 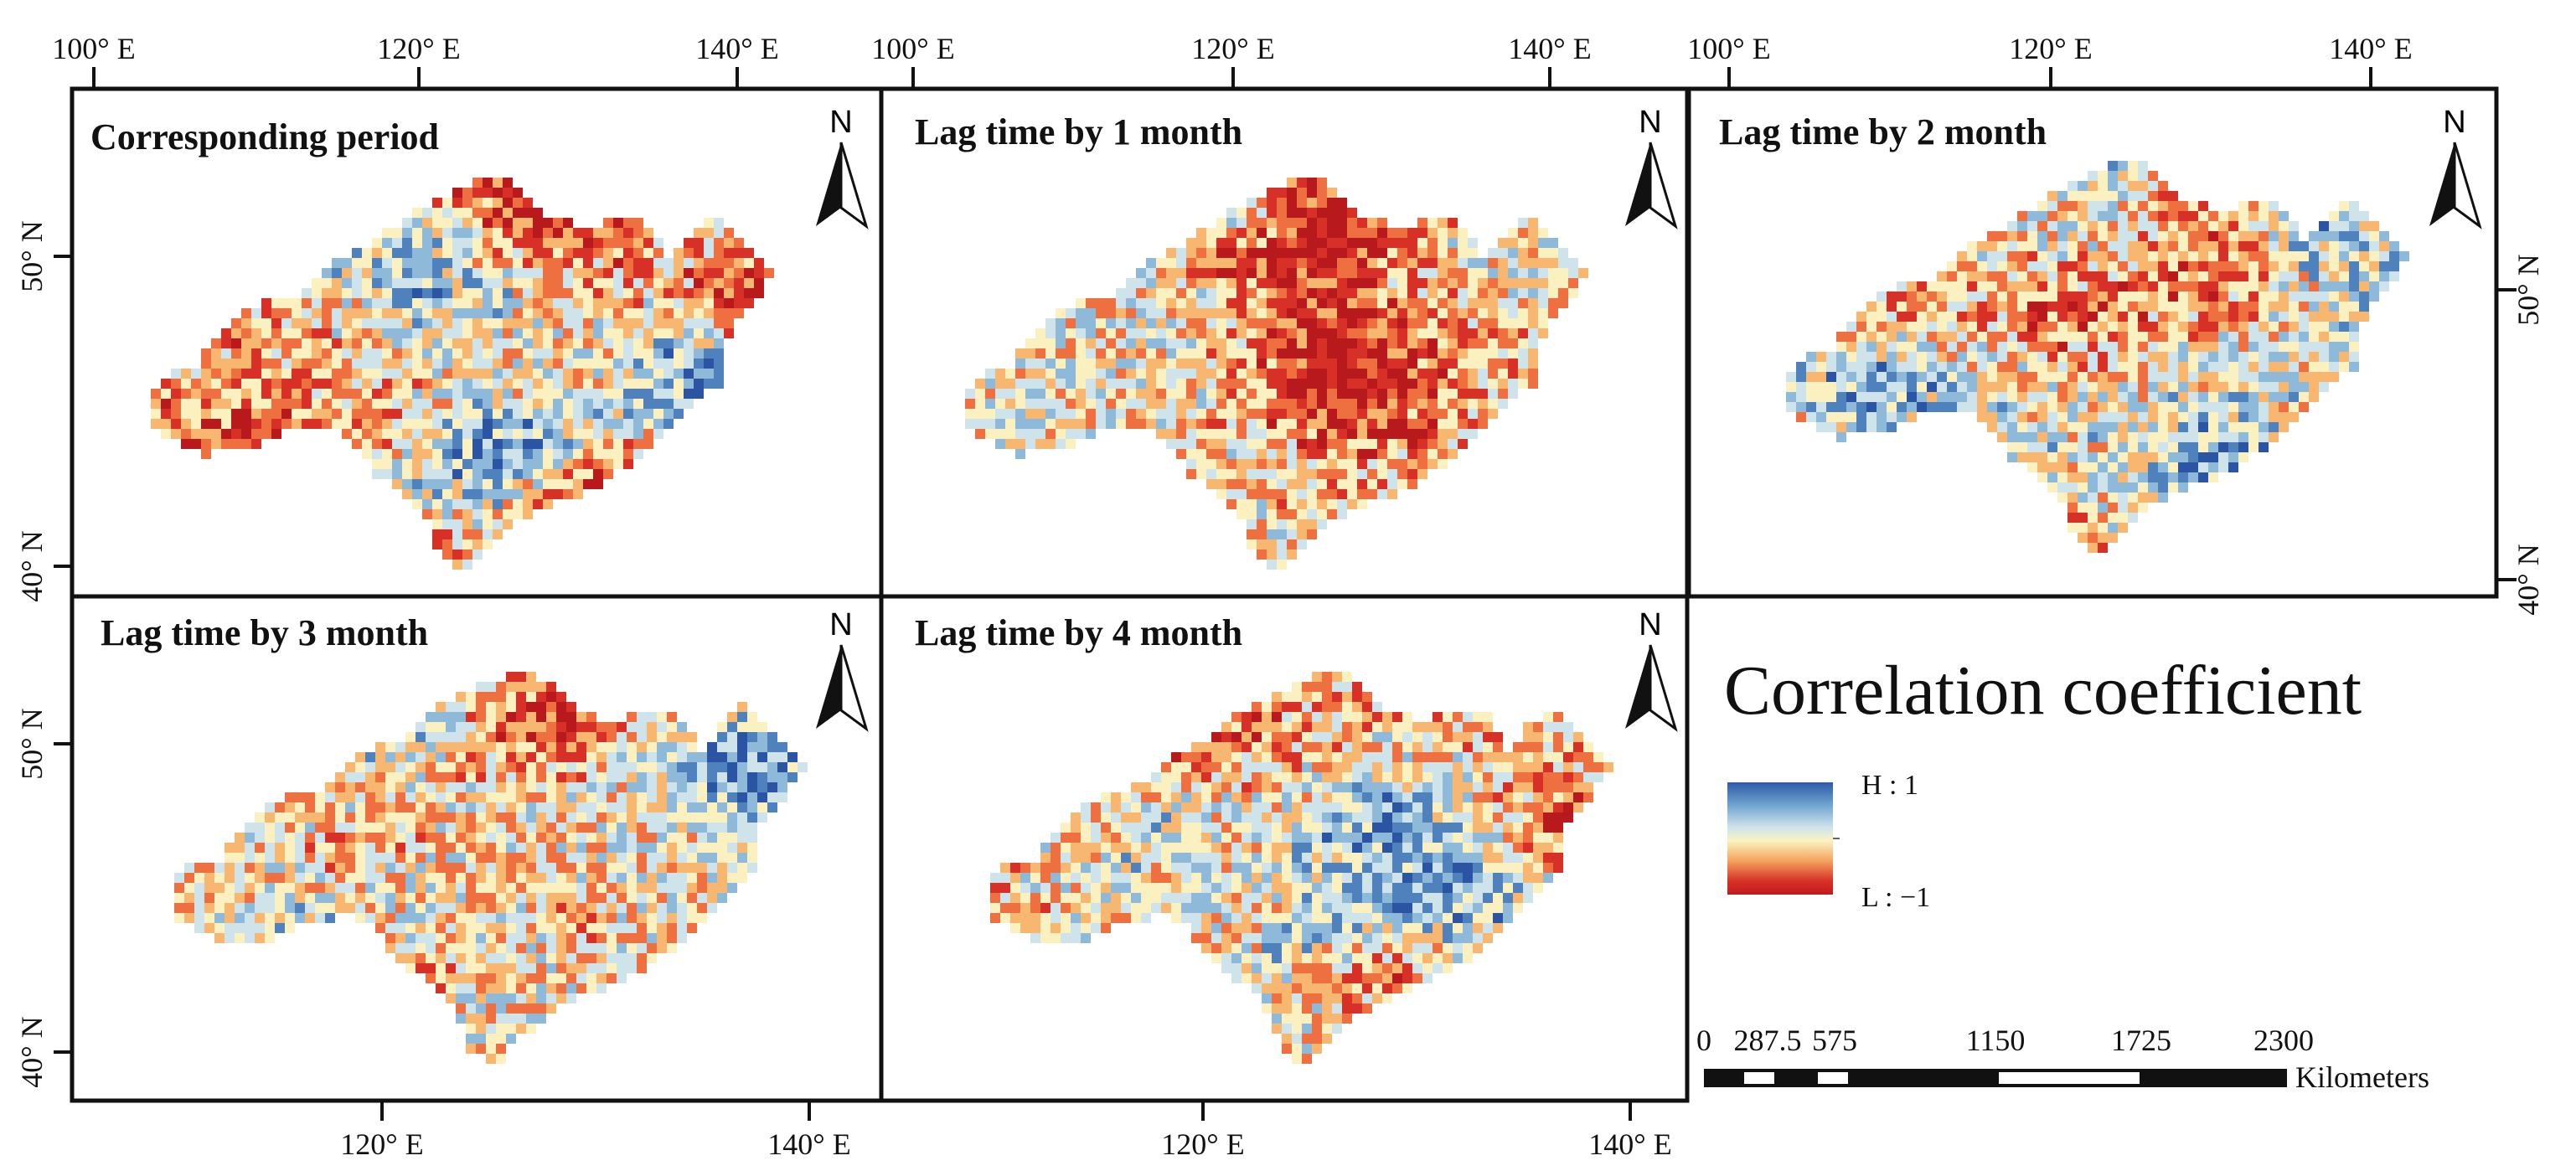 I want to click on lon-label-bottom-120-b: 120° E, so click(x=1202, y=1144).